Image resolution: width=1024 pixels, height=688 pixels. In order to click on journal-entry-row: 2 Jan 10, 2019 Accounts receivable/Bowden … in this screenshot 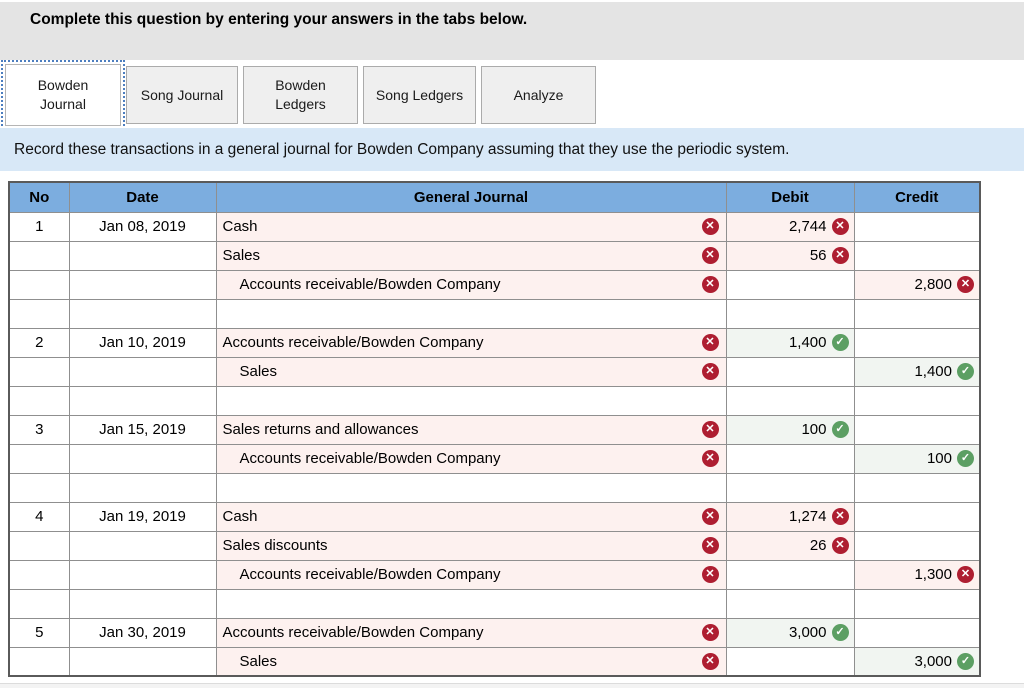, I will do `click(494, 342)`.